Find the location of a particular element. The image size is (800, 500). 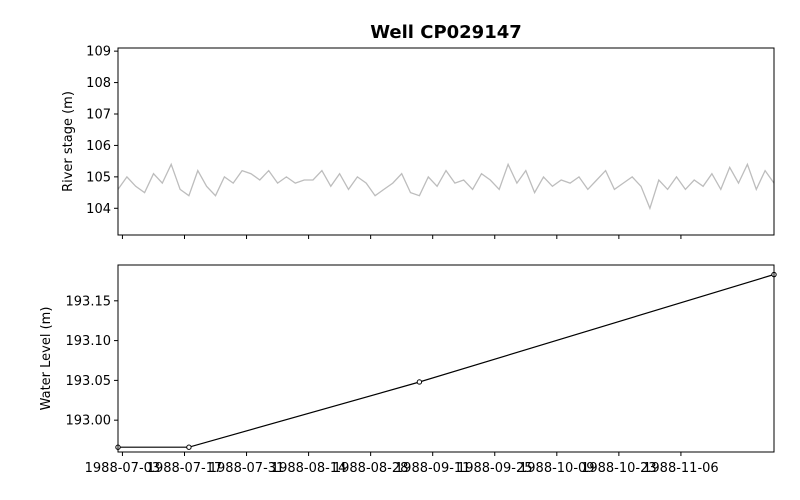

y-tick-label: 193.15 is located at coordinates (89, 301).